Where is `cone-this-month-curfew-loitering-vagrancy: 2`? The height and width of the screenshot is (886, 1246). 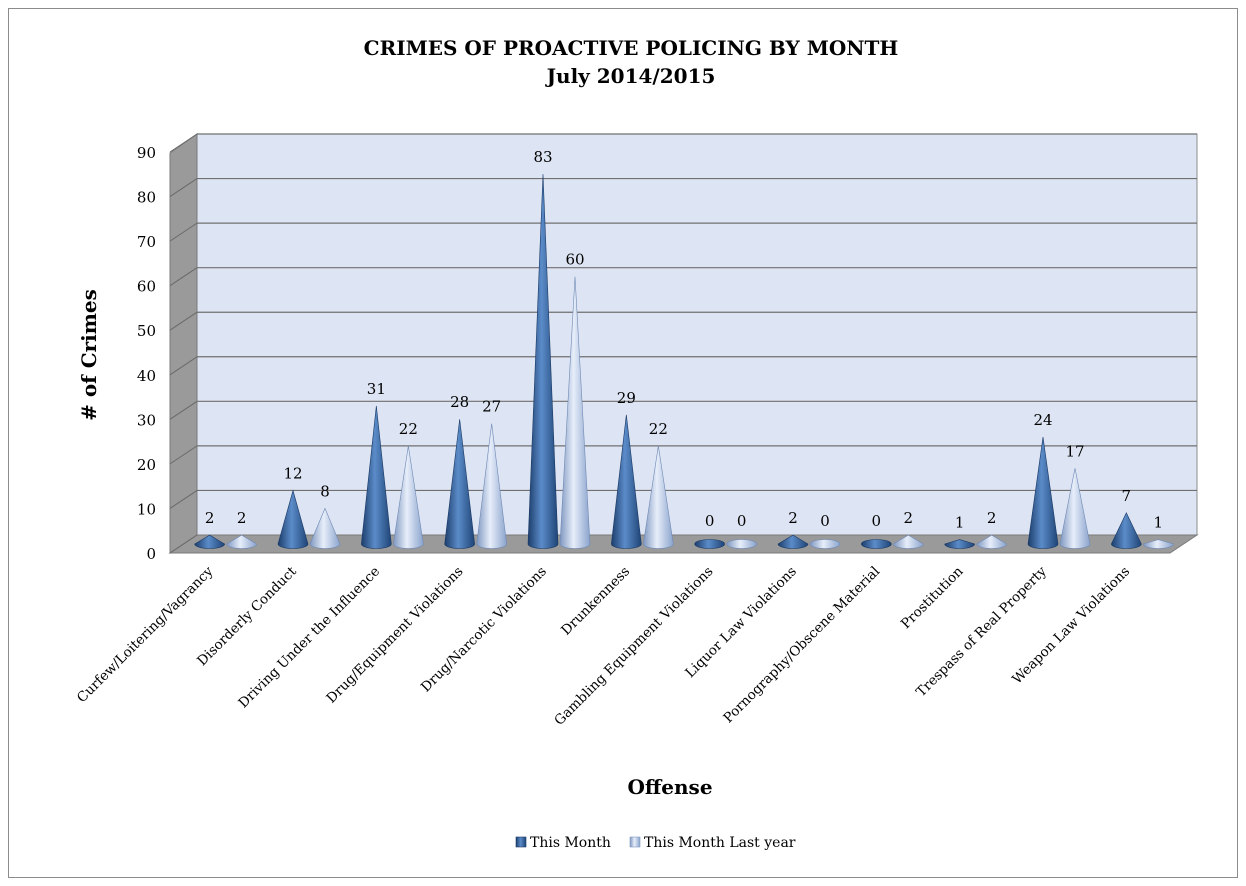 cone-this-month-curfew-loitering-vagrancy: 2 is located at coordinates (209, 529).